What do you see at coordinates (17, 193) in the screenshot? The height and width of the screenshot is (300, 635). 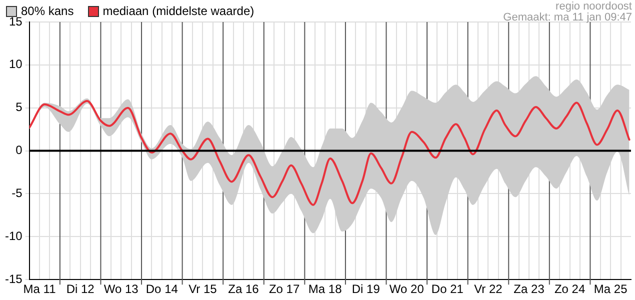 I see `y-tick-label: -5` at bounding box center [17, 193].